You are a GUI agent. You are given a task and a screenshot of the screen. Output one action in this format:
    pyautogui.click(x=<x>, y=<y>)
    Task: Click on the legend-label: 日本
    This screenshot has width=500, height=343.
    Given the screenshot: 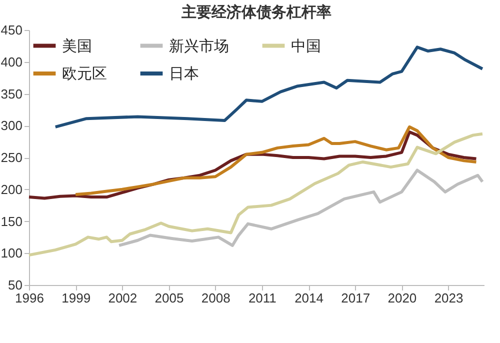 What is the action you would take?
    pyautogui.click(x=184, y=74)
    